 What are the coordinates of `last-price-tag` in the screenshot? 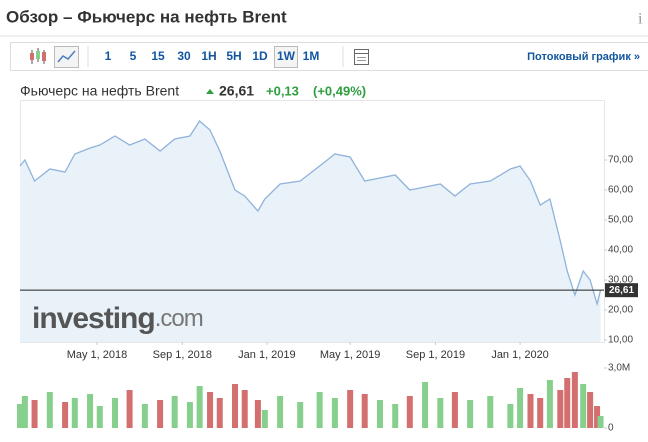 It's located at (621, 290).